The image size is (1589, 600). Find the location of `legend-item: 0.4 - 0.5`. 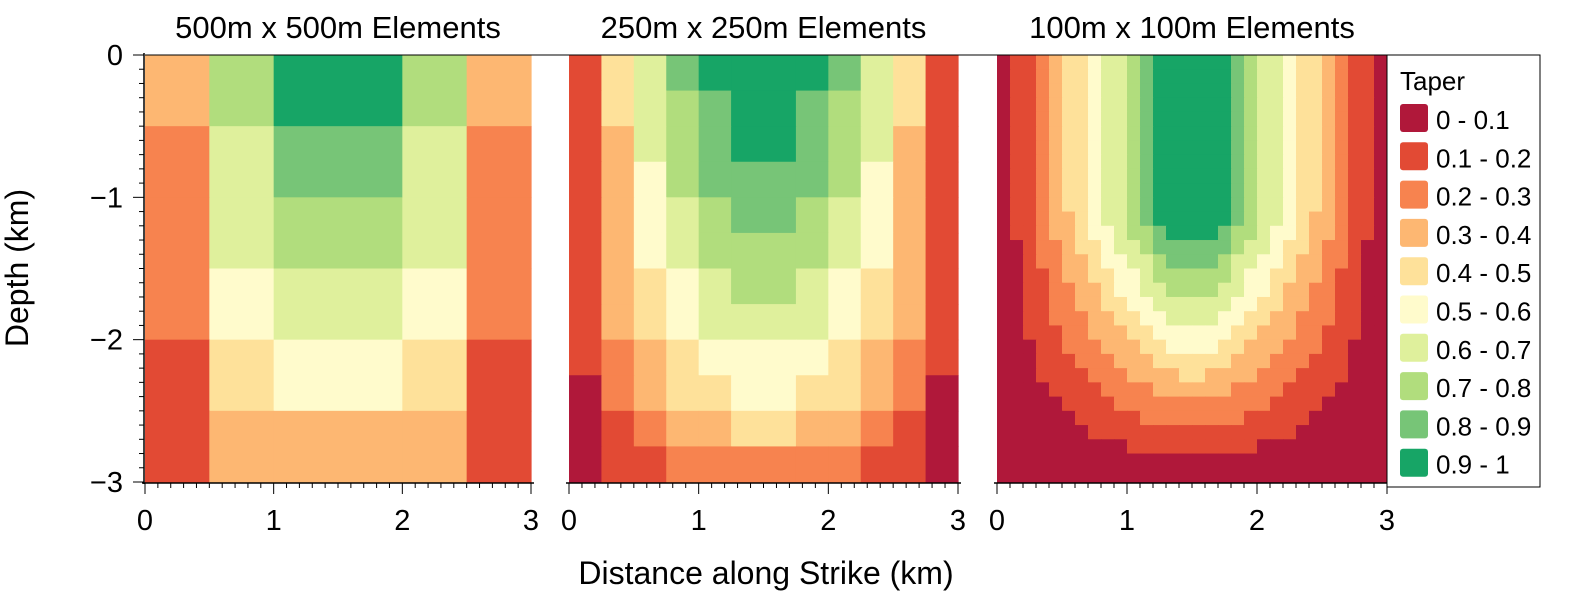

legend-item: 0.4 - 0.5 is located at coordinates (1465, 272).